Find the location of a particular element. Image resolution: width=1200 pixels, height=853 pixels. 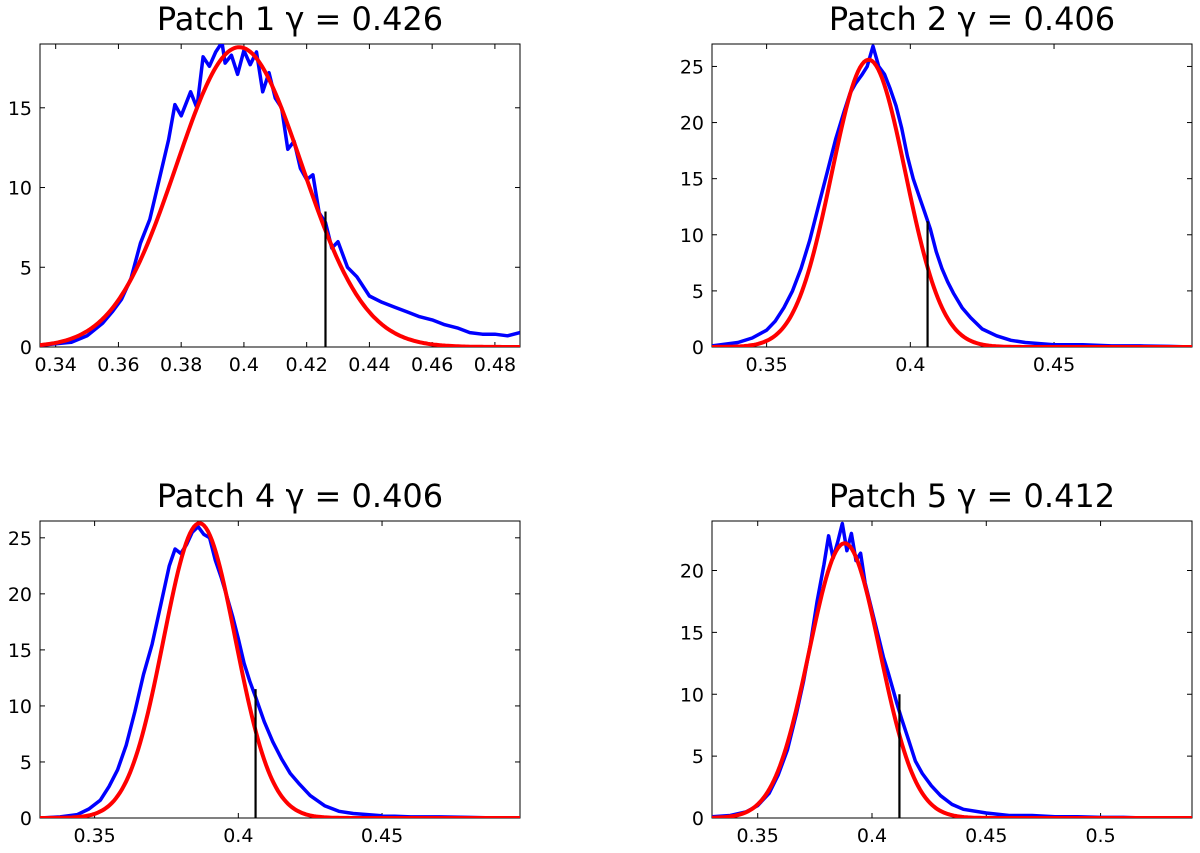

x-tick-label: 0.38 is located at coordinates (181, 365).